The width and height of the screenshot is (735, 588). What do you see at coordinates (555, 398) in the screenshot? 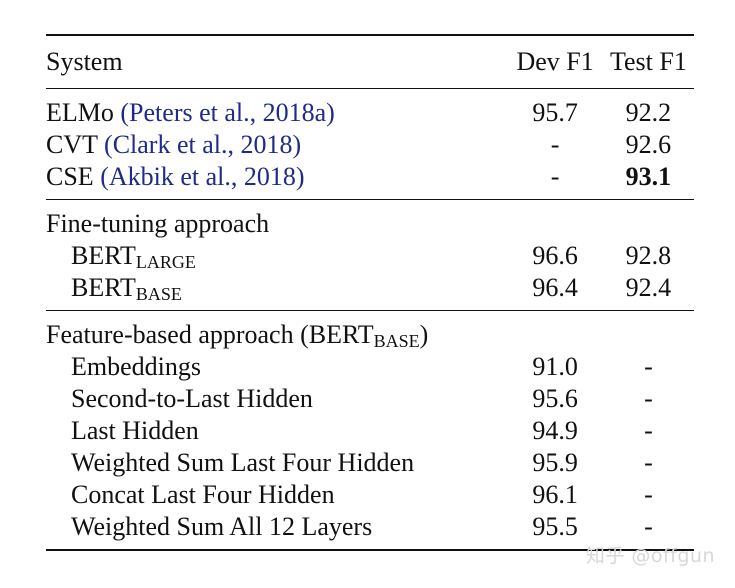
I see `dev-f1-cell: 95.6` at bounding box center [555, 398].